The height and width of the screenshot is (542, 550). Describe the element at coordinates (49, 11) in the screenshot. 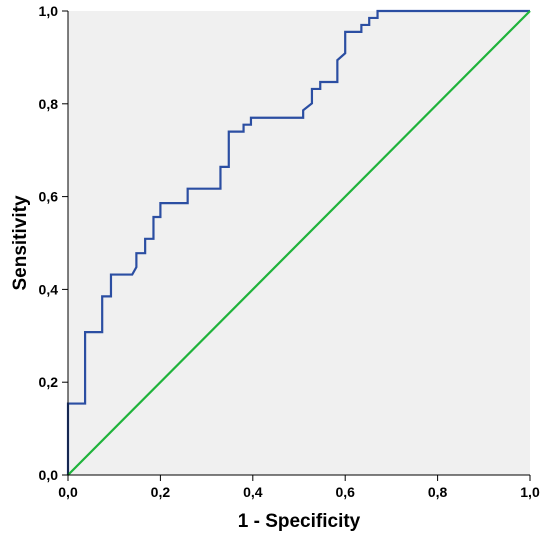

I see `y-tick-label: 1,0` at that location.